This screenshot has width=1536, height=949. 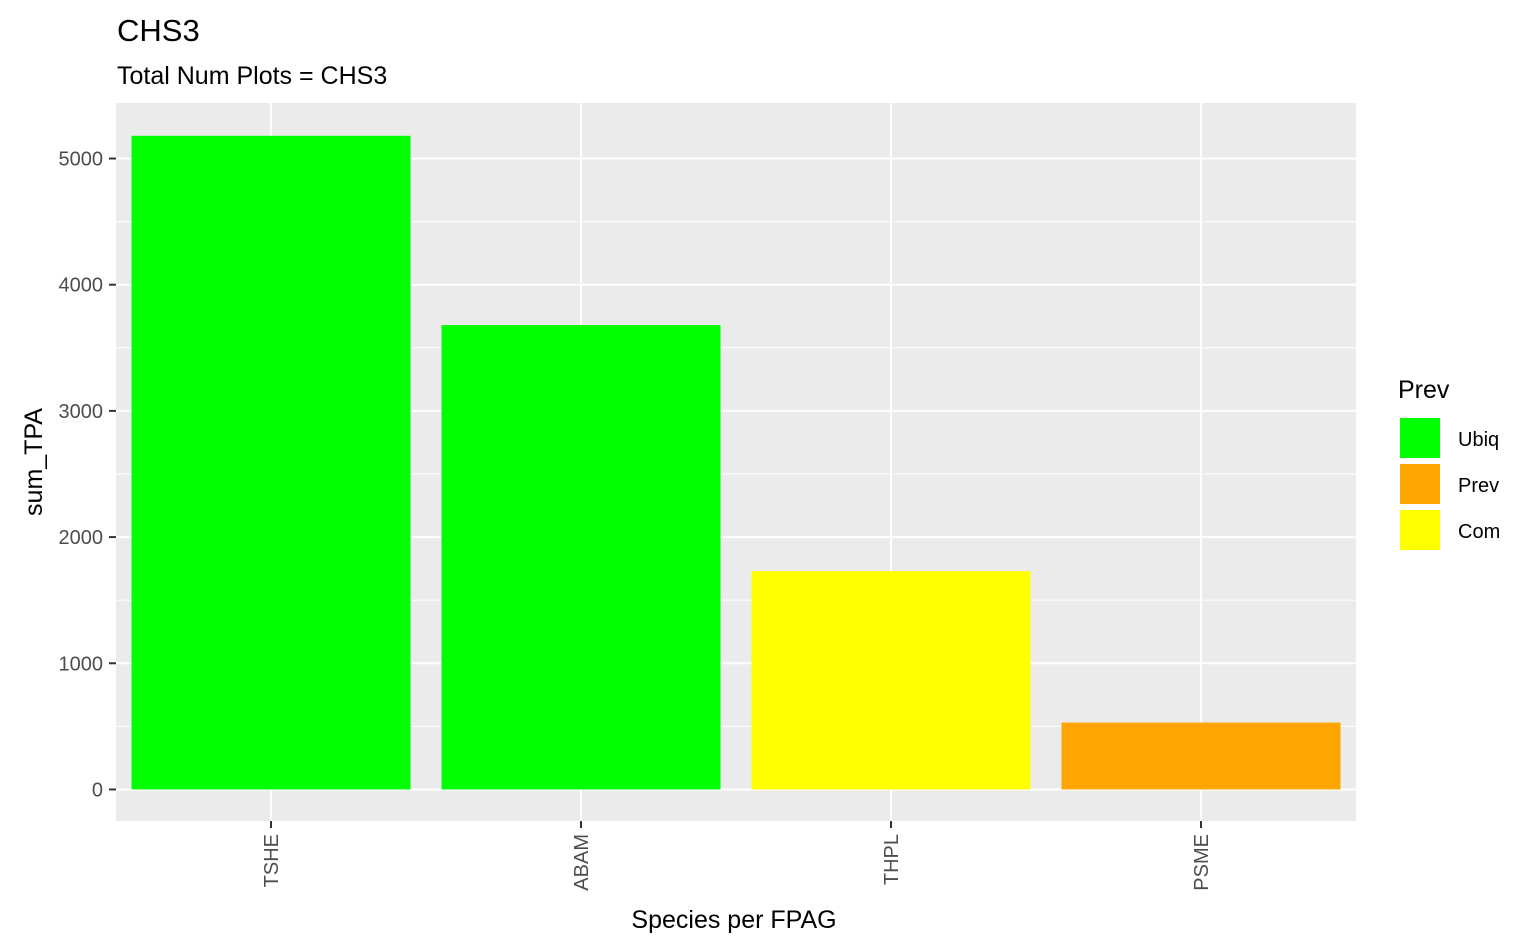 I want to click on y-tick-label: 1000, so click(x=81, y=664).